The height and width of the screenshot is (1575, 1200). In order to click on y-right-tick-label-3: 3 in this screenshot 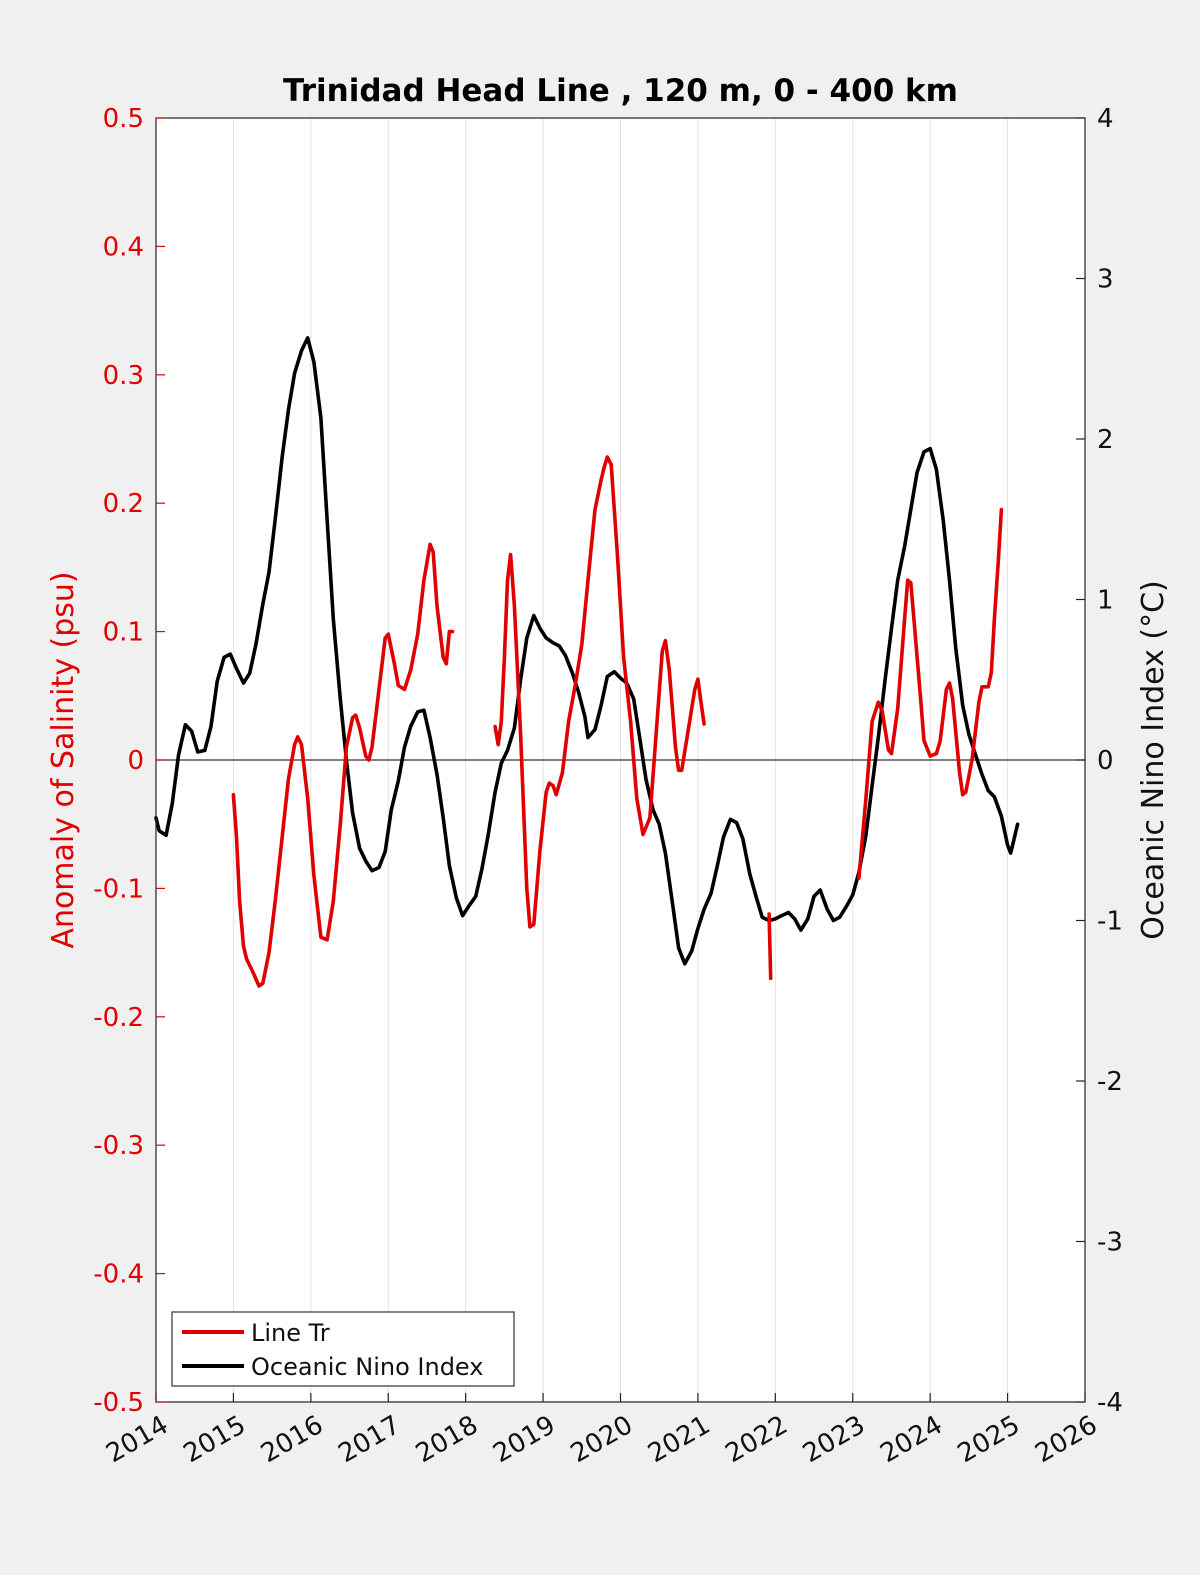, I will do `click(1105, 280)`.